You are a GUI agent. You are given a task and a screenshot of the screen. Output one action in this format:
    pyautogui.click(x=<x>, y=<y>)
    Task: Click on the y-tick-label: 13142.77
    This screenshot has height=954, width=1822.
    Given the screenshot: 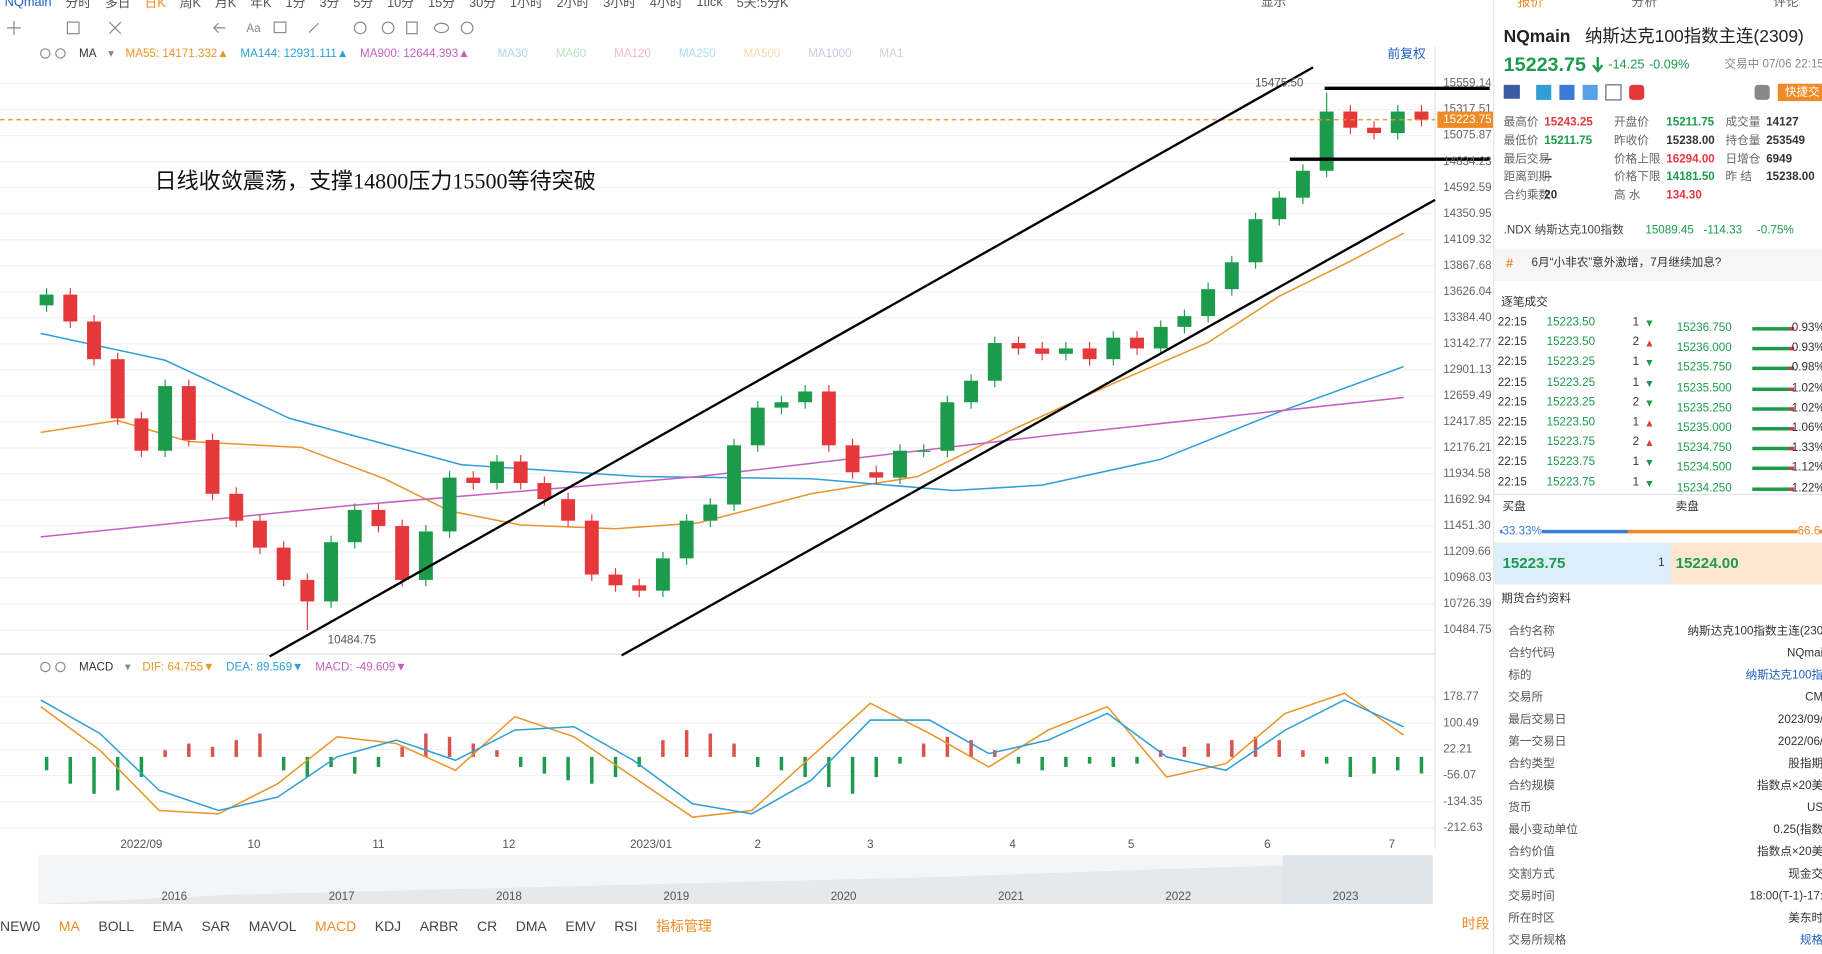 What is the action you would take?
    pyautogui.click(x=1467, y=343)
    